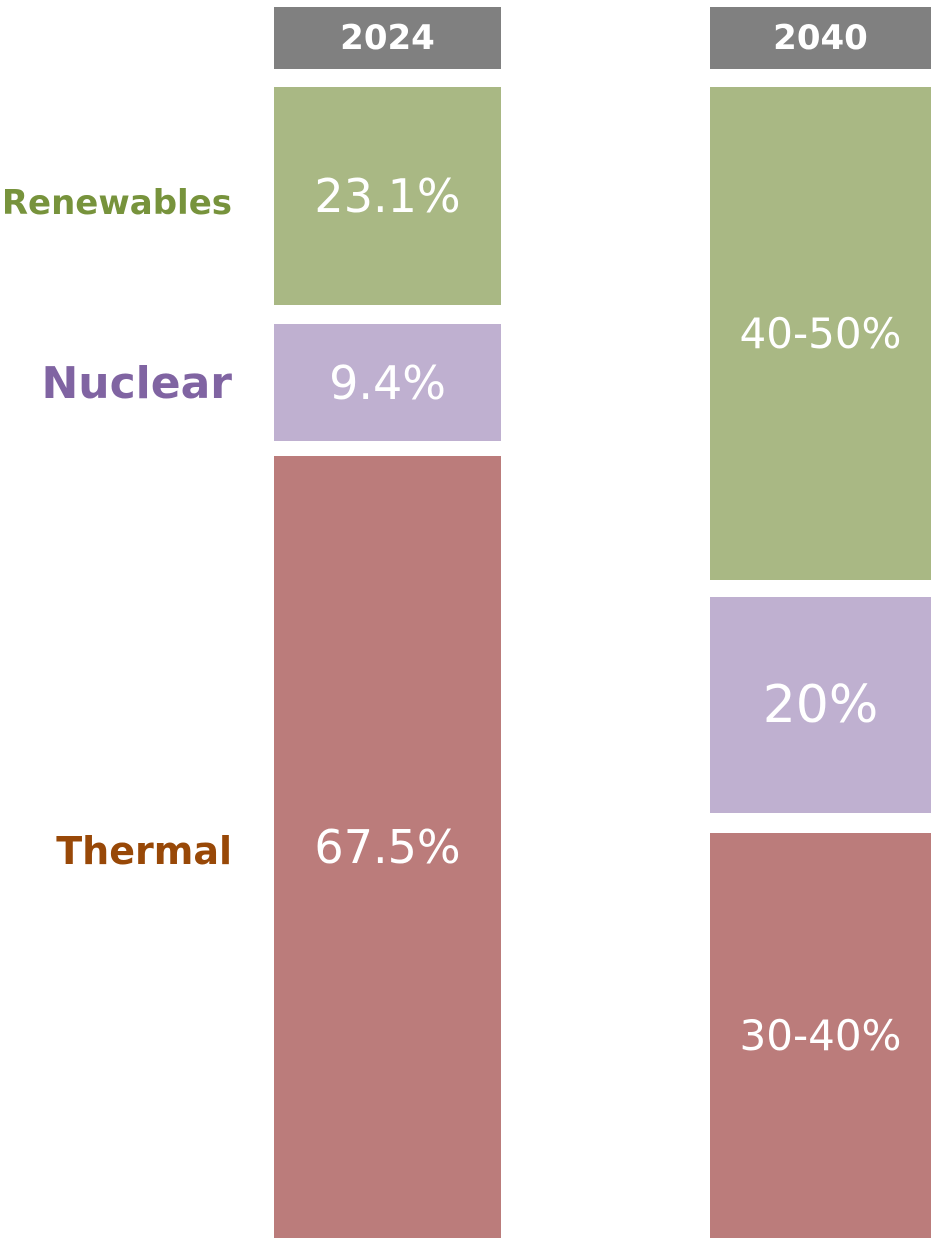  What do you see at coordinates (144, 851) in the screenshot?
I see `row-label: Thermal` at bounding box center [144, 851].